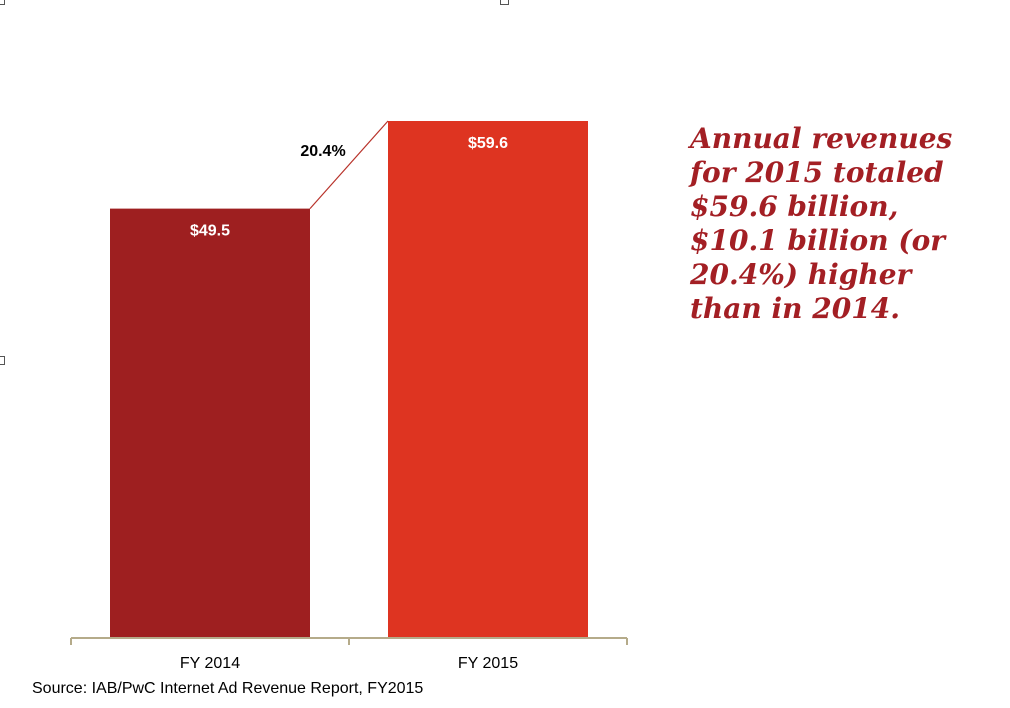  Describe the element at coordinates (488, 663) in the screenshot. I see `x-tick-label: FY 2015` at that location.